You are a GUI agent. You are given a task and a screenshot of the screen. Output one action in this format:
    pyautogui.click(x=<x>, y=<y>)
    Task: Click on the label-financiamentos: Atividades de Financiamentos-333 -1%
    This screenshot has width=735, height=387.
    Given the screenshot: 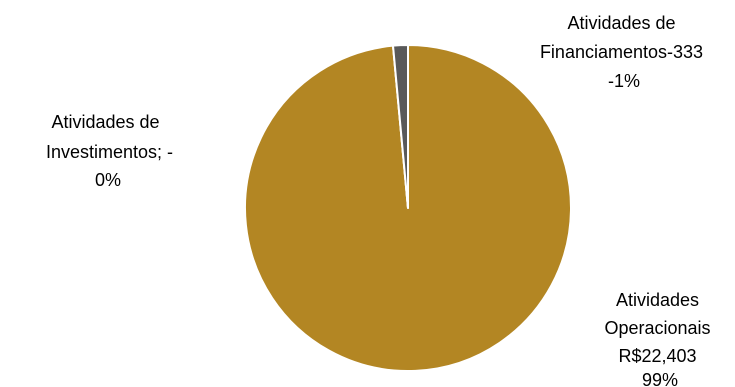 What is the action you would take?
    pyautogui.click(x=624, y=52)
    